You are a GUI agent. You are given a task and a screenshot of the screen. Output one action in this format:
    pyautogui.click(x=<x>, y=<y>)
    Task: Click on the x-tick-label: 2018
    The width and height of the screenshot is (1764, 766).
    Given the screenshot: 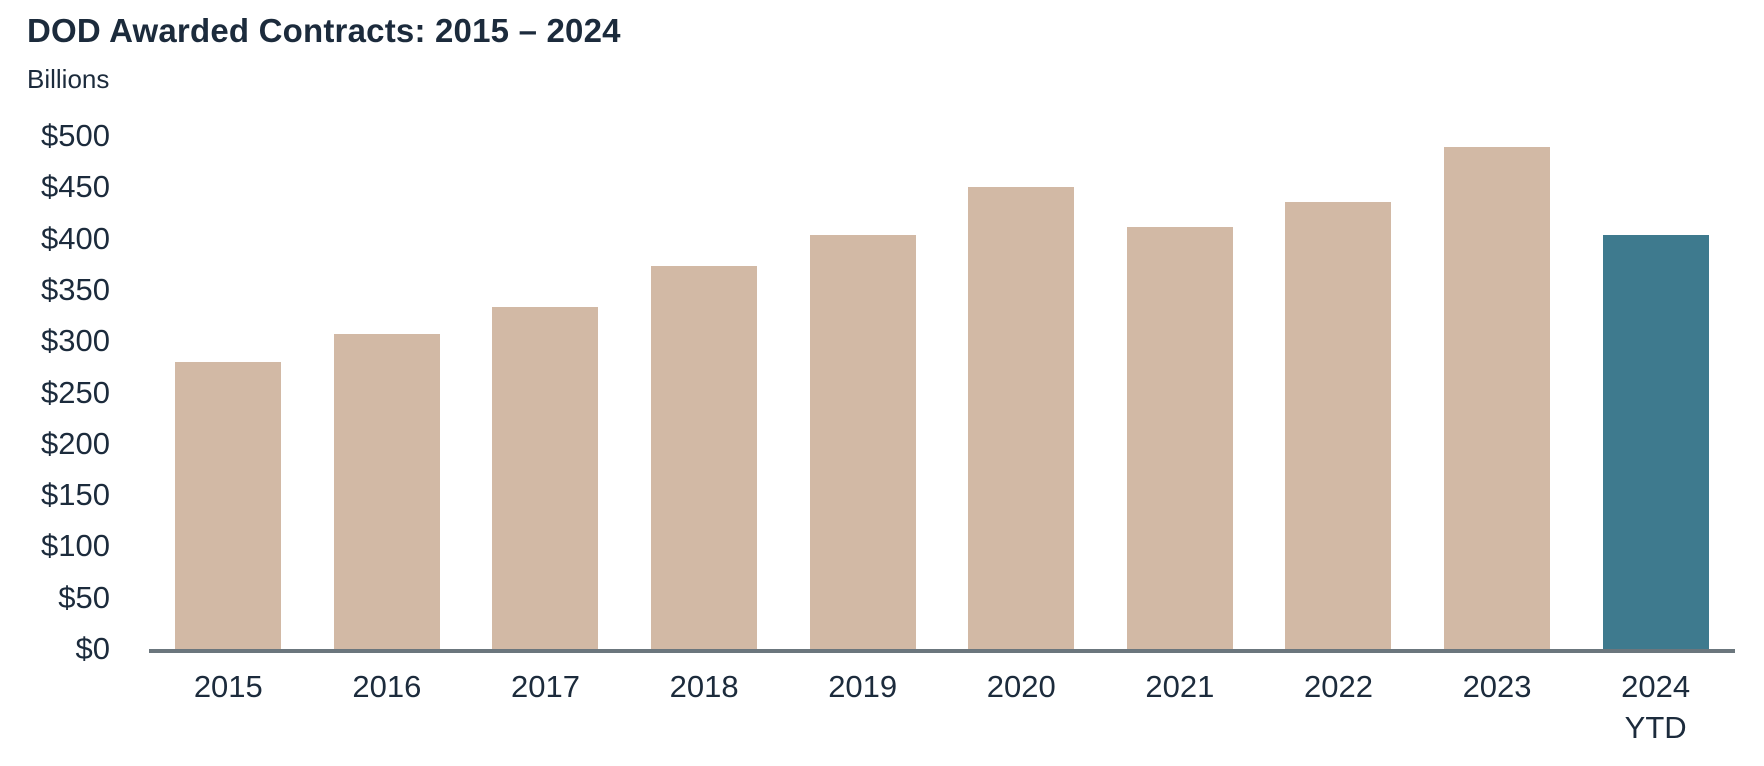 What is the action you would take?
    pyautogui.click(x=704, y=686)
    